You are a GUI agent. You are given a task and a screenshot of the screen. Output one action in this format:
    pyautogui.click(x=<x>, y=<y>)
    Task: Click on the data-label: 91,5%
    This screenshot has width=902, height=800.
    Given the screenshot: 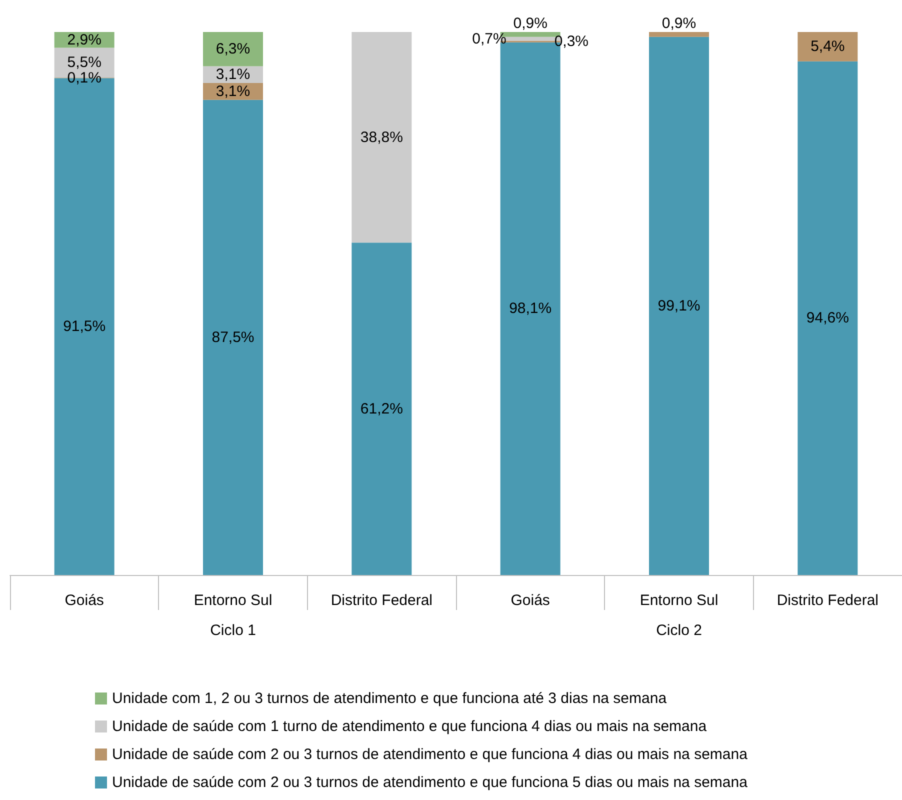 What is the action you would take?
    pyautogui.click(x=84, y=327)
    